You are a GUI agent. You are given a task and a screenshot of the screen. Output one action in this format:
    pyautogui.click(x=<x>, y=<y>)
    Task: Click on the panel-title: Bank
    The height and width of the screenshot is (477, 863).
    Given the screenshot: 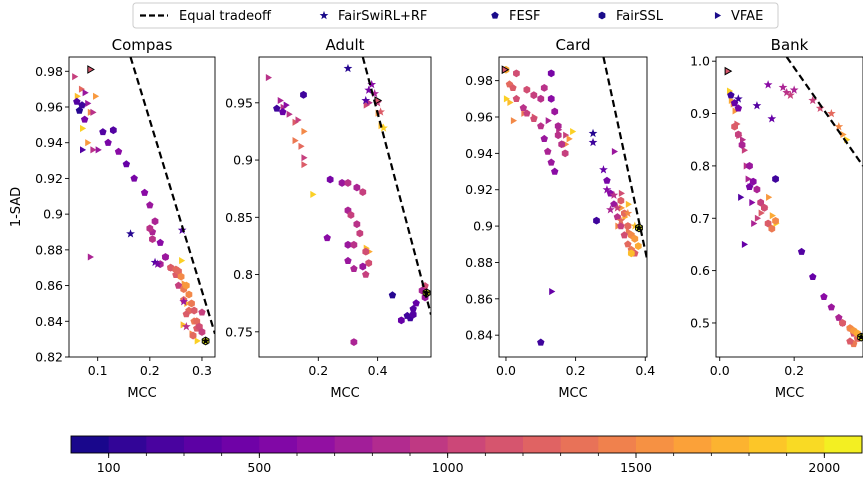 What is the action you would take?
    pyautogui.click(x=790, y=45)
    